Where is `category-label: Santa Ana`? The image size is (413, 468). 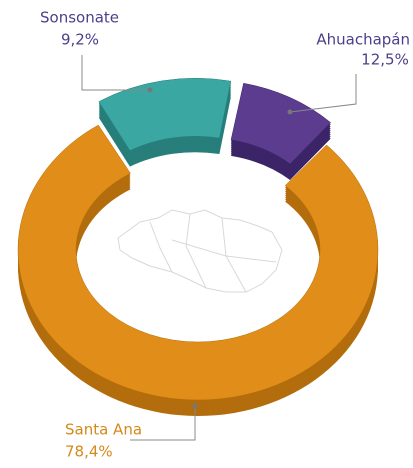
category-label: Santa Ana is located at coordinates (103, 430).